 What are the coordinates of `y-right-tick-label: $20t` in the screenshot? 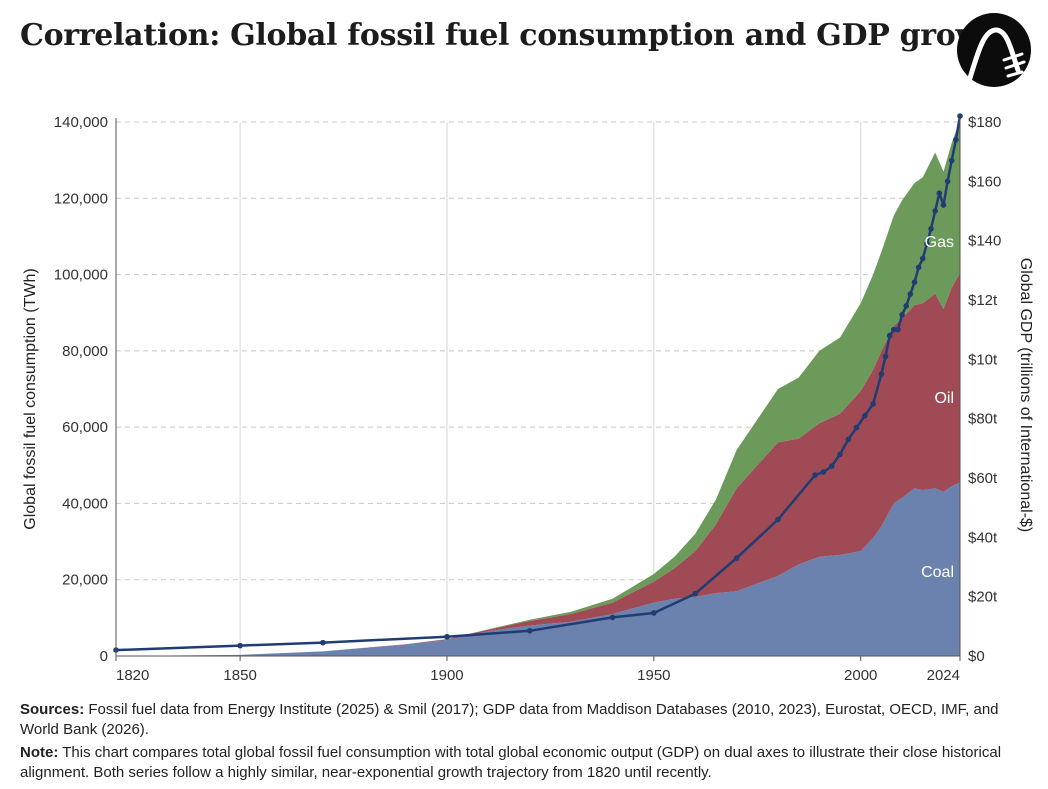 It's located at (983, 597).